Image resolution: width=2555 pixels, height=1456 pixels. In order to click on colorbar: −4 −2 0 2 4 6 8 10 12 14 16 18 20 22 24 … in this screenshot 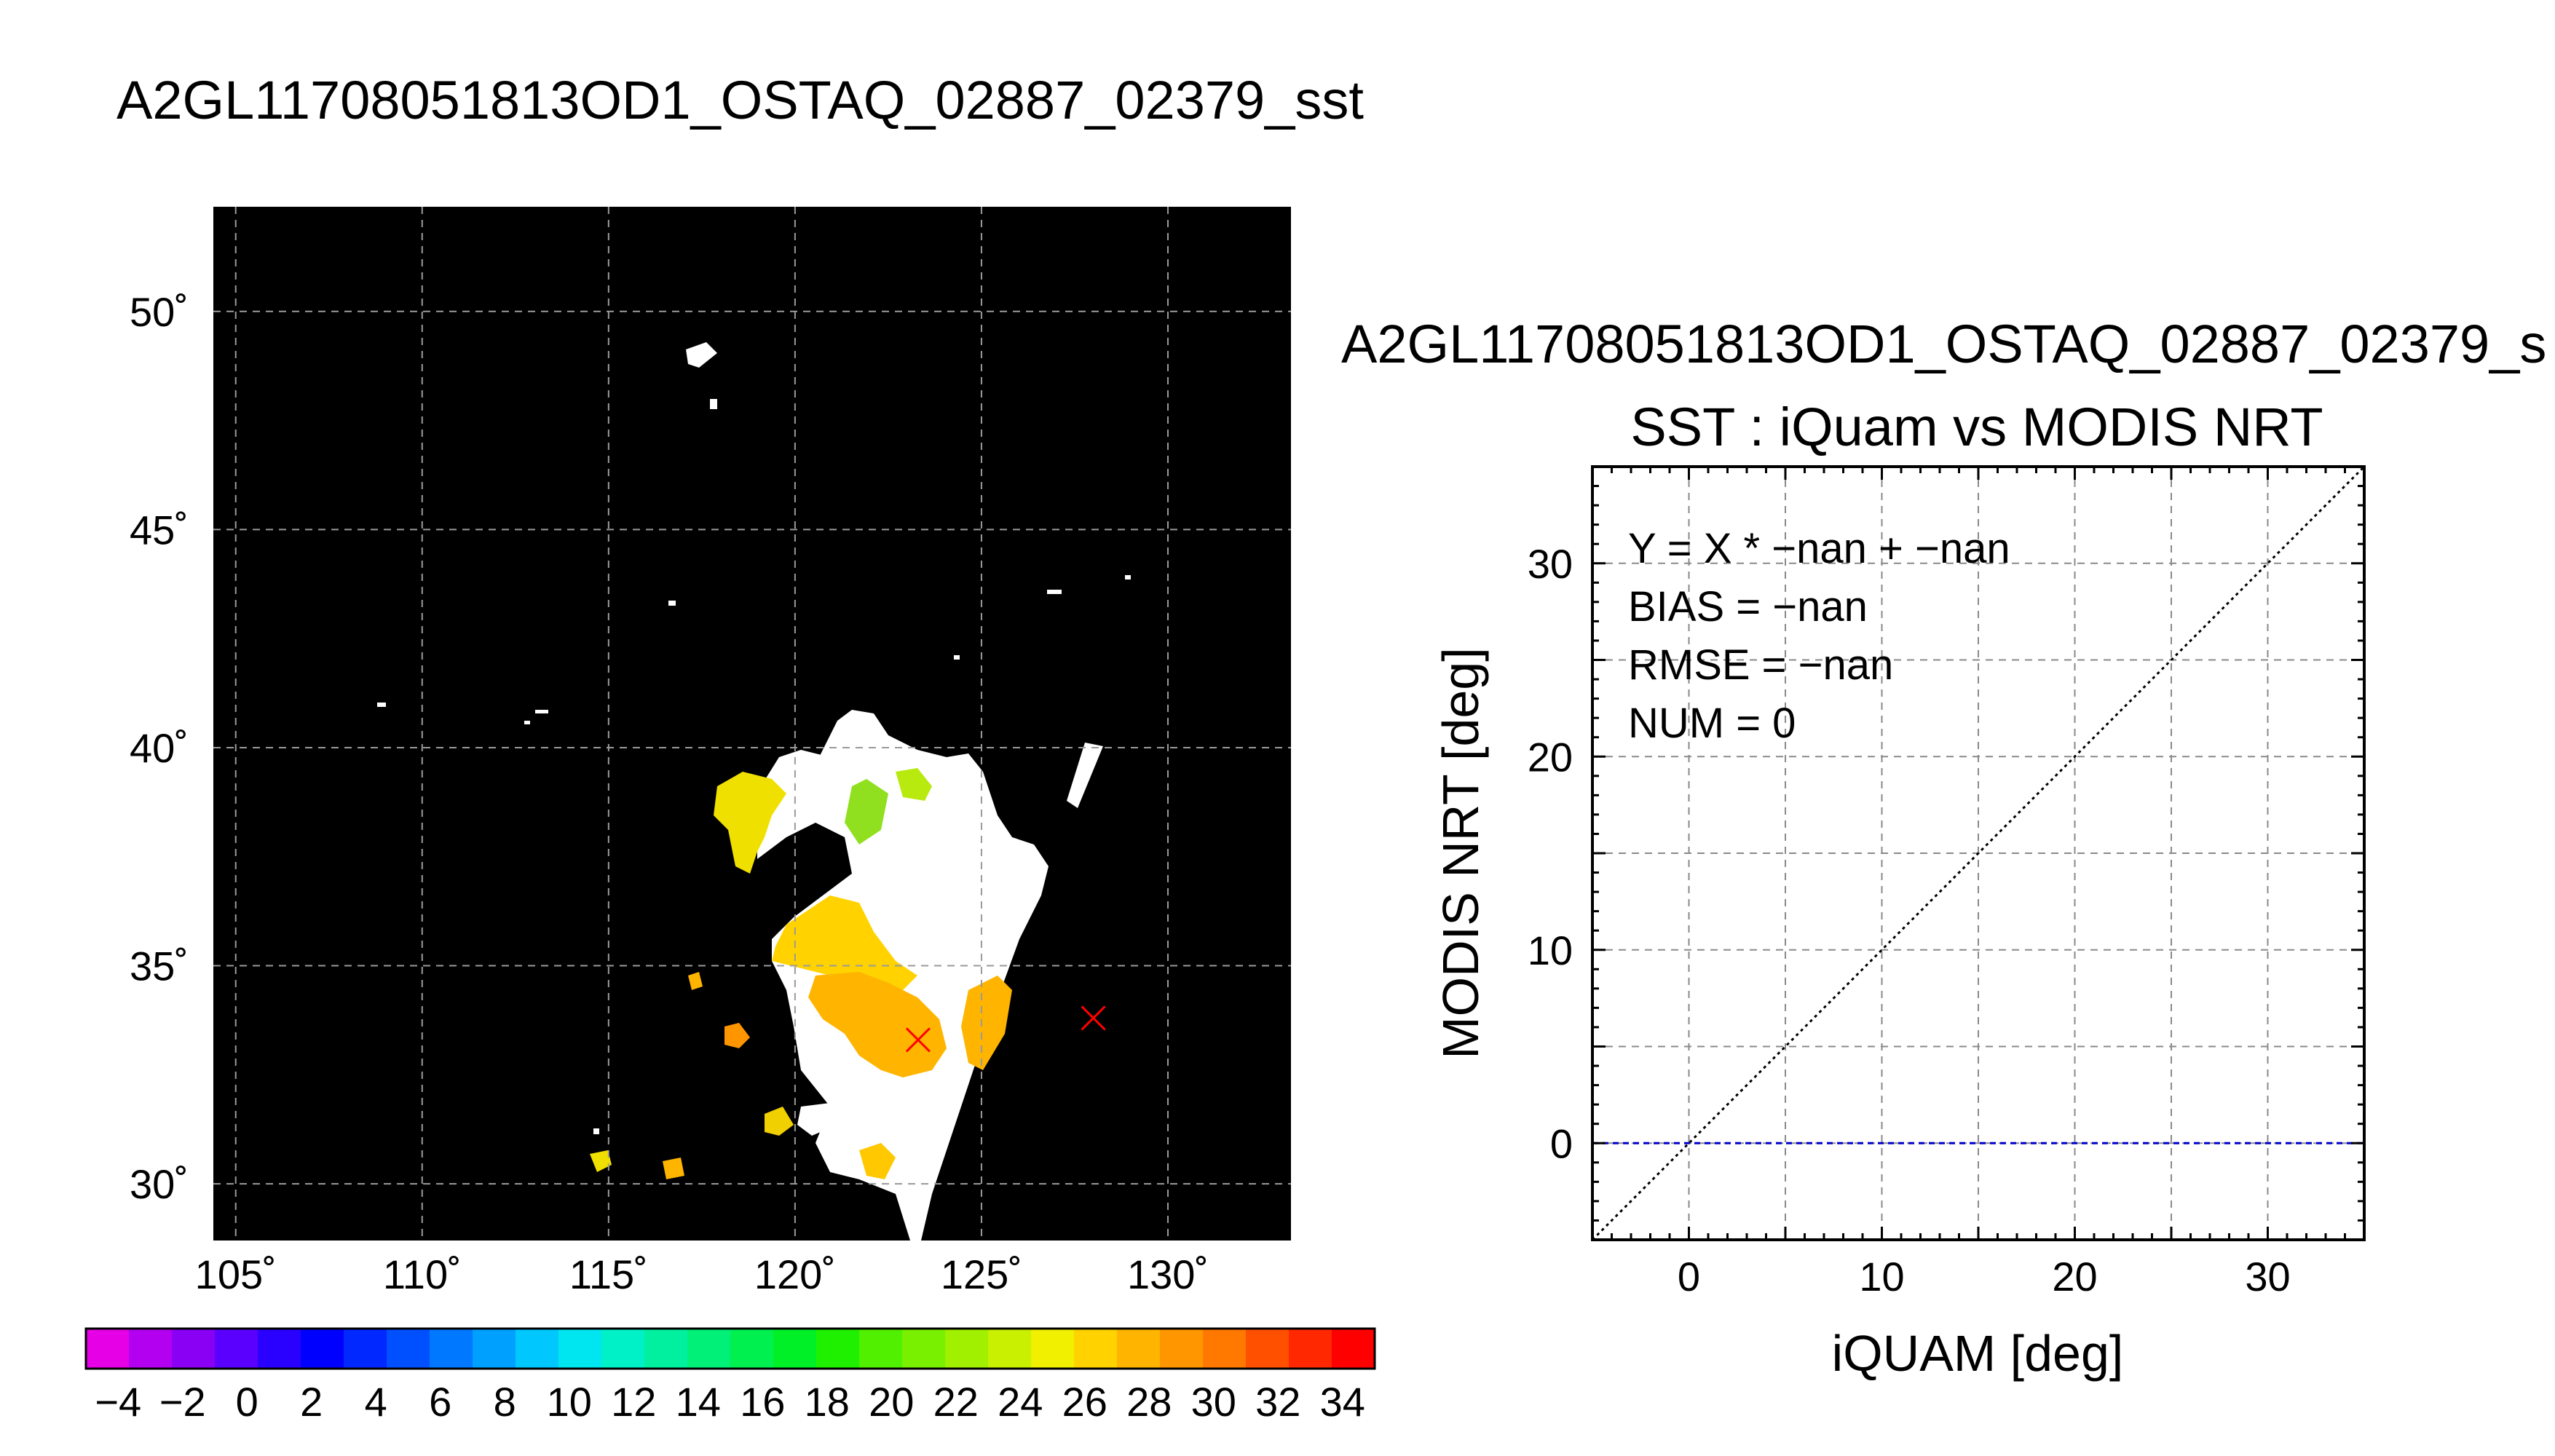, I will do `click(730, 1376)`.